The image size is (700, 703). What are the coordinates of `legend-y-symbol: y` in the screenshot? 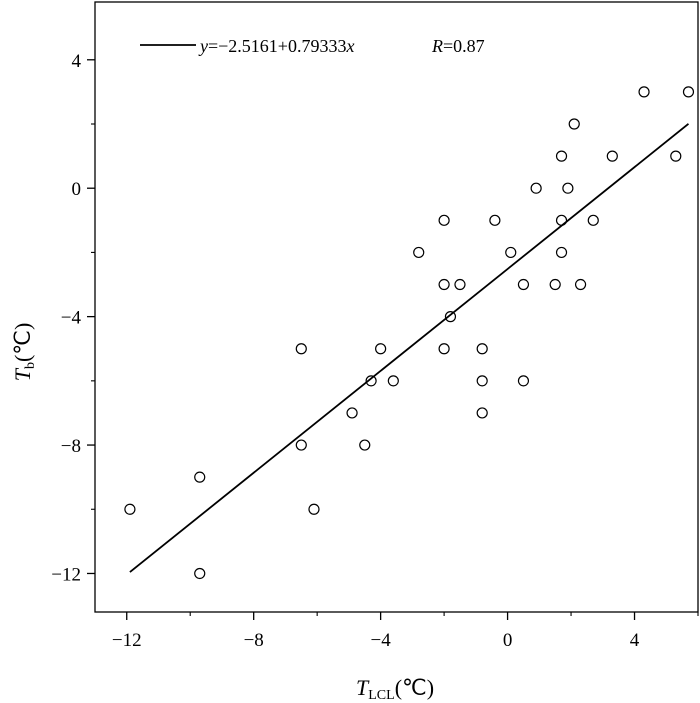 It's located at (203, 46).